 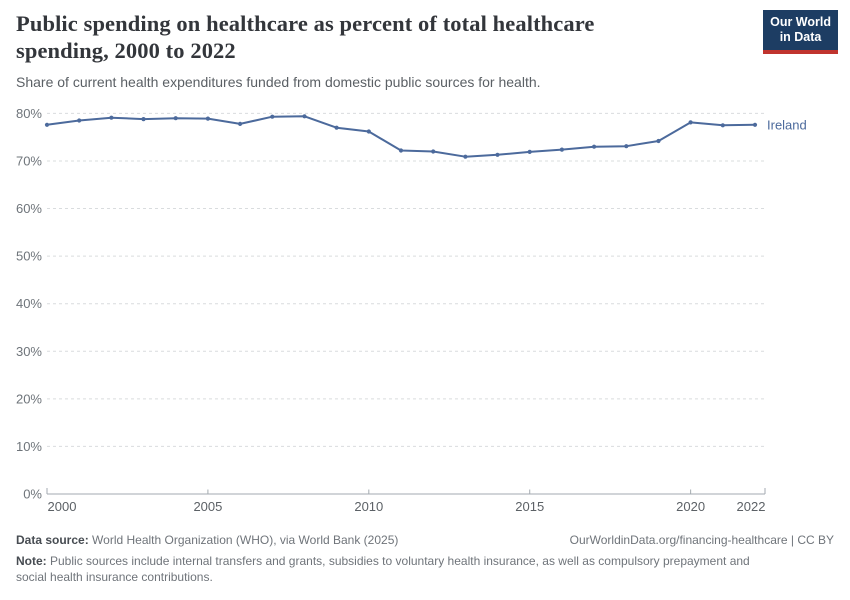 I want to click on y-tick-label: 10%, so click(x=29, y=446).